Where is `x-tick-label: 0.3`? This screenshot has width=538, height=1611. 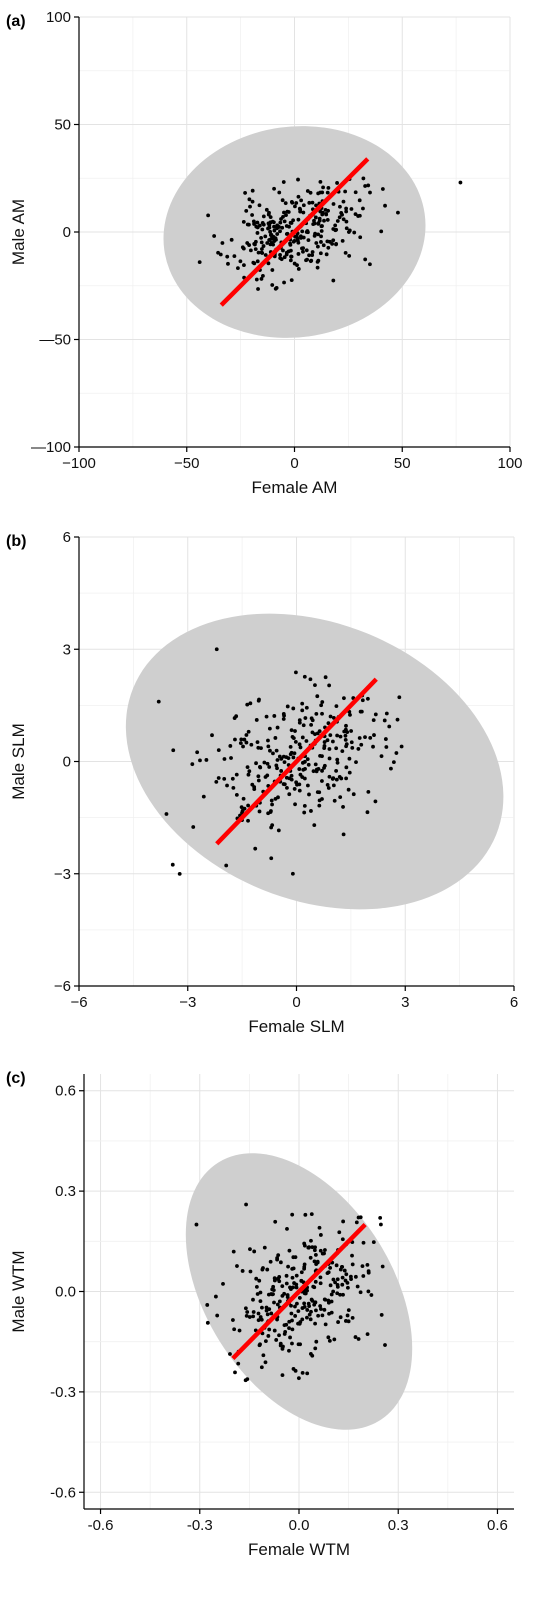
x-tick-label: 0.3 is located at coordinates (398, 1525).